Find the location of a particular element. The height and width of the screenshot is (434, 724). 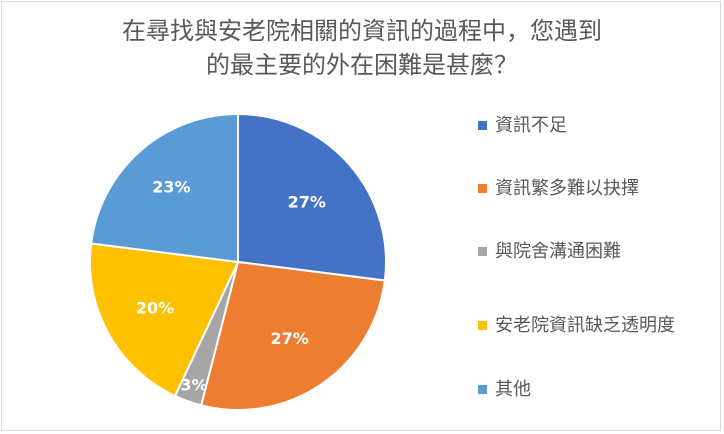

data-label-3: 3% is located at coordinates (193, 385).